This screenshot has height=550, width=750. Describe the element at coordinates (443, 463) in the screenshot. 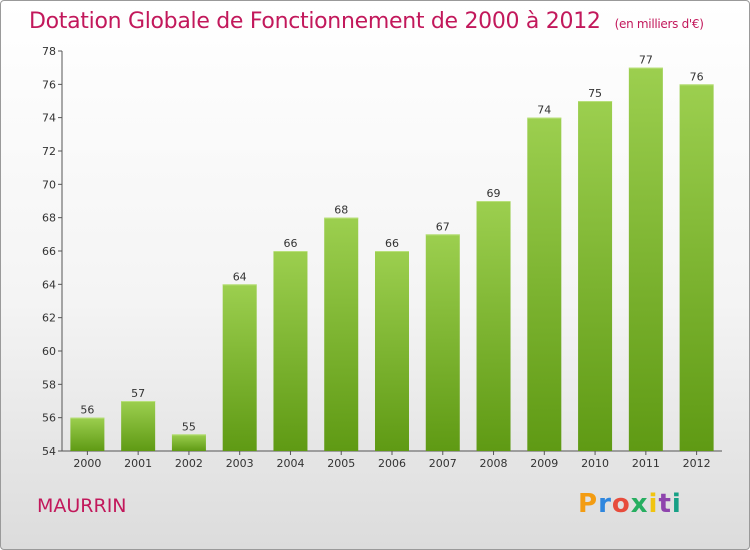

I see `x-tick-label: 2007` at that location.